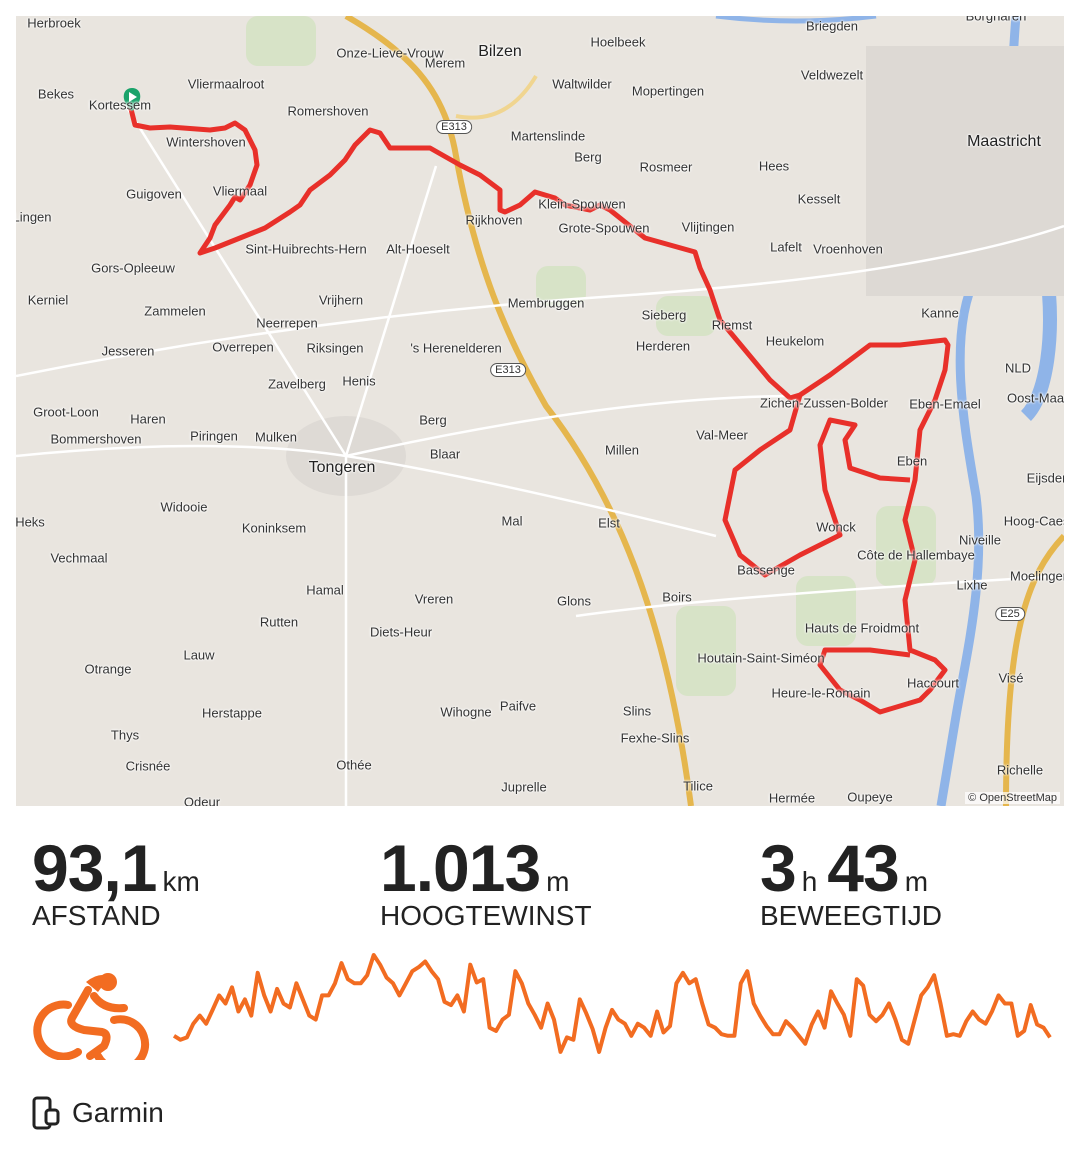  Describe the element at coordinates (698, 786) in the screenshot. I see `place-label: Tilice` at that location.